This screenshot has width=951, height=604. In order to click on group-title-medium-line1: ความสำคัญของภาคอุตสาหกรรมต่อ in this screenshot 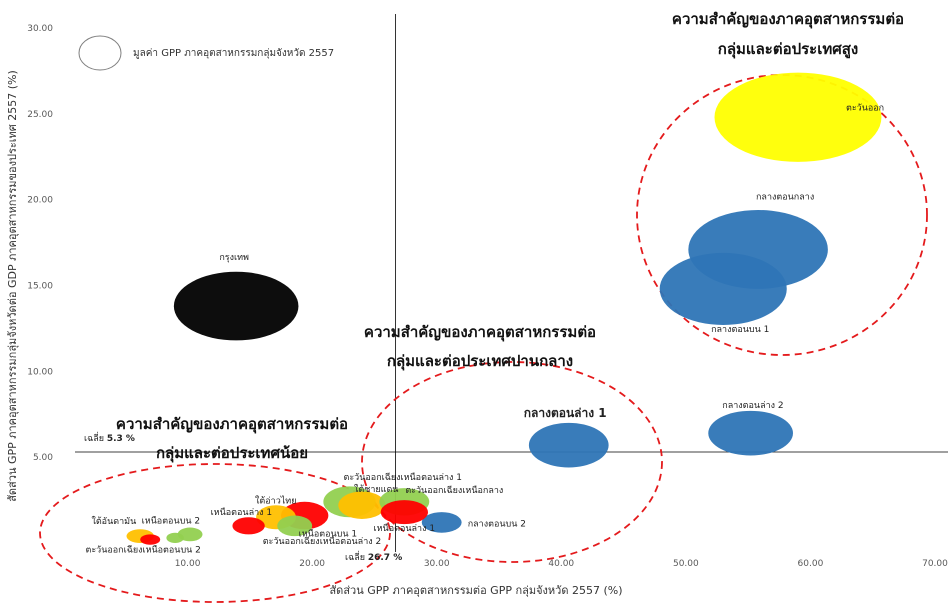, I will do `click(480, 332)`.